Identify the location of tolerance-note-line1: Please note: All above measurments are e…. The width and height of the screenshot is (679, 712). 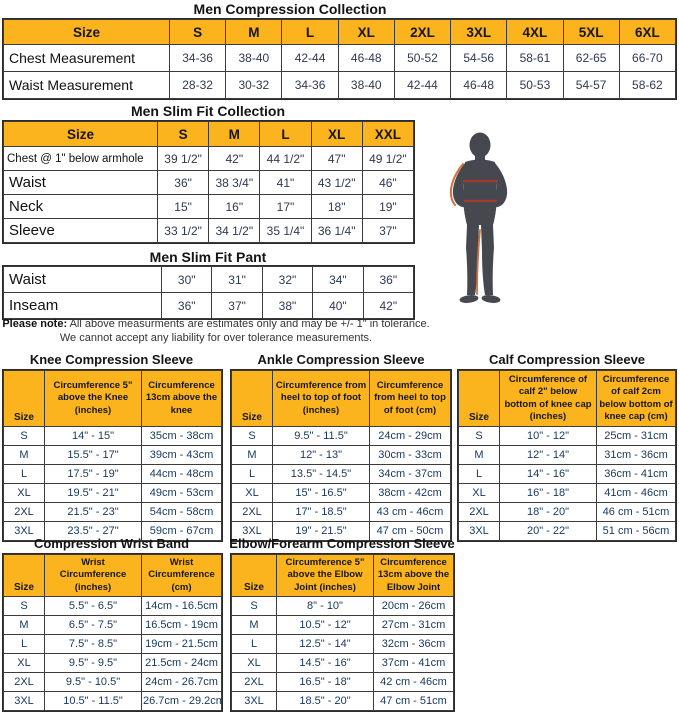
(216, 325).